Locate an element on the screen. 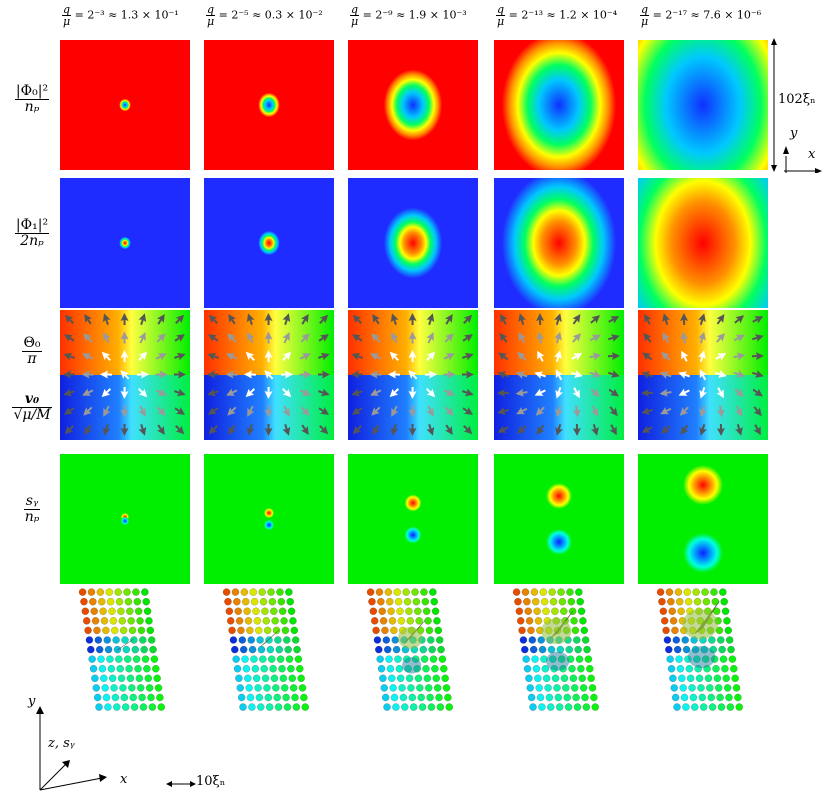 The width and height of the screenshot is (830, 798). axis3d-z-label: z, sᵧ is located at coordinates (61, 743).